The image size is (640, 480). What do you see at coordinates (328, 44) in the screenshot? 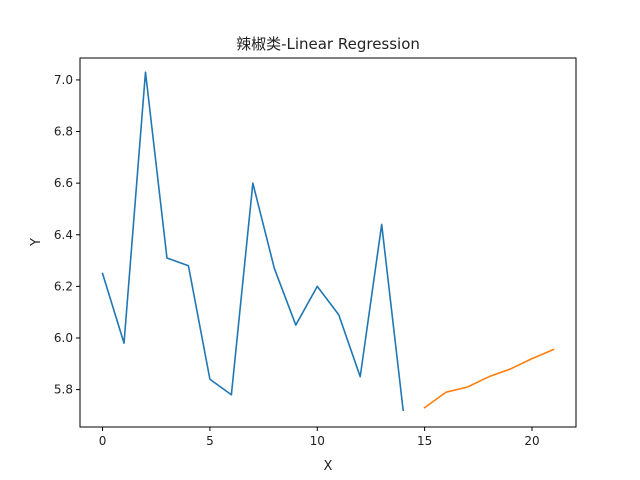
I see `chart-title: 辣椒类-Linear Regression` at bounding box center [328, 44].